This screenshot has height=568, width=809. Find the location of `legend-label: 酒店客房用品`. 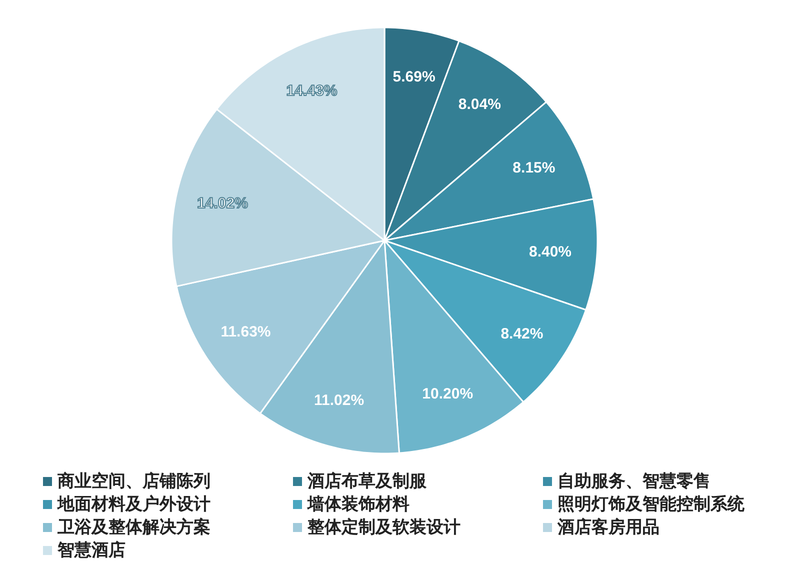

legend-label: 酒店客房用品 is located at coordinates (608, 528).